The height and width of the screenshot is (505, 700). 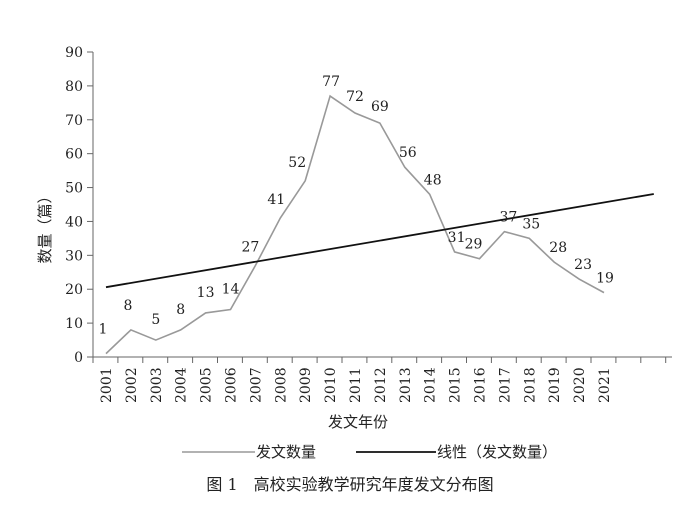 I want to click on legend-label-series-count: 发文数量, so click(x=286, y=452).